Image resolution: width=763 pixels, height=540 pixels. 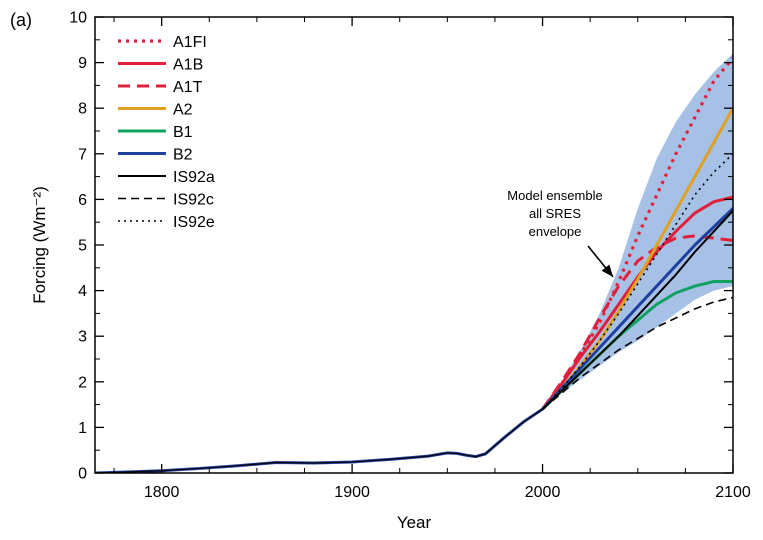 I want to click on y-tick-label: 10, so click(x=78, y=18).